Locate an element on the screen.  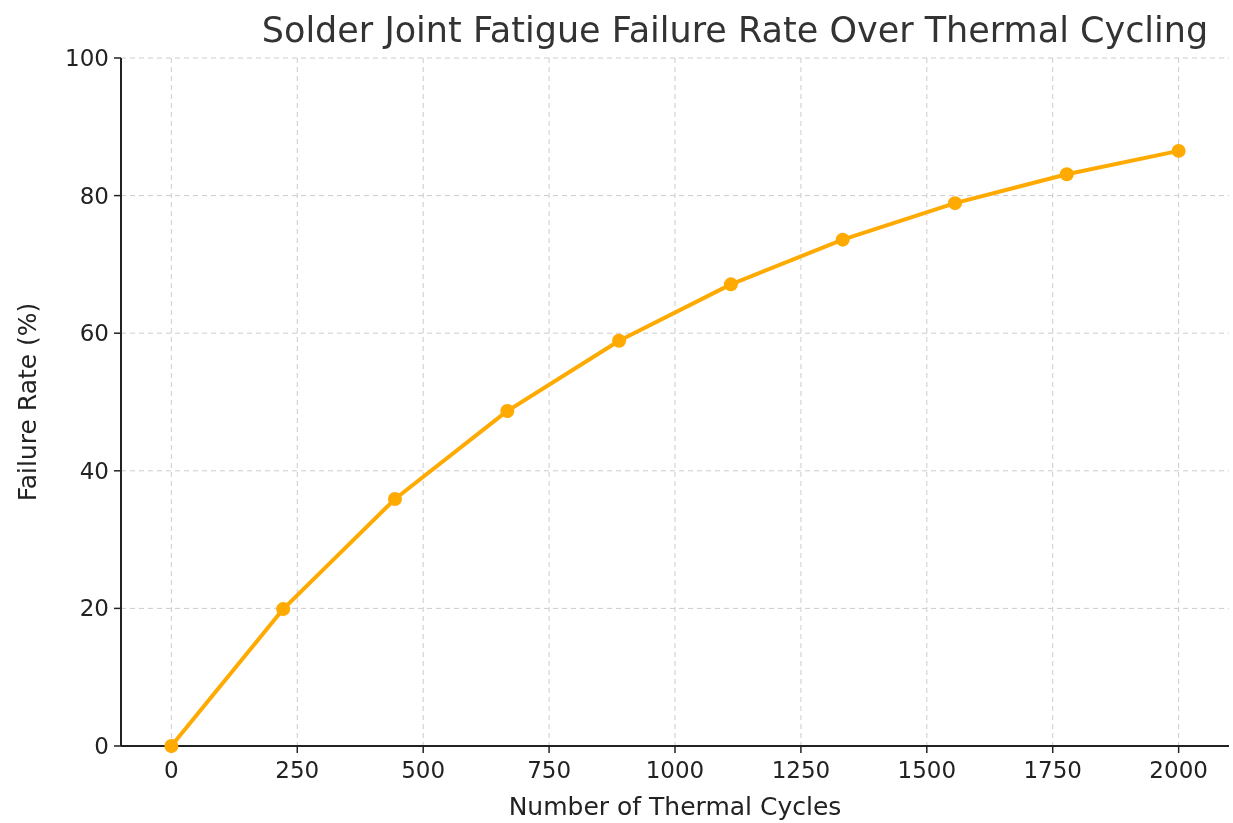
y-tick-label: 80 is located at coordinates (94, 195).